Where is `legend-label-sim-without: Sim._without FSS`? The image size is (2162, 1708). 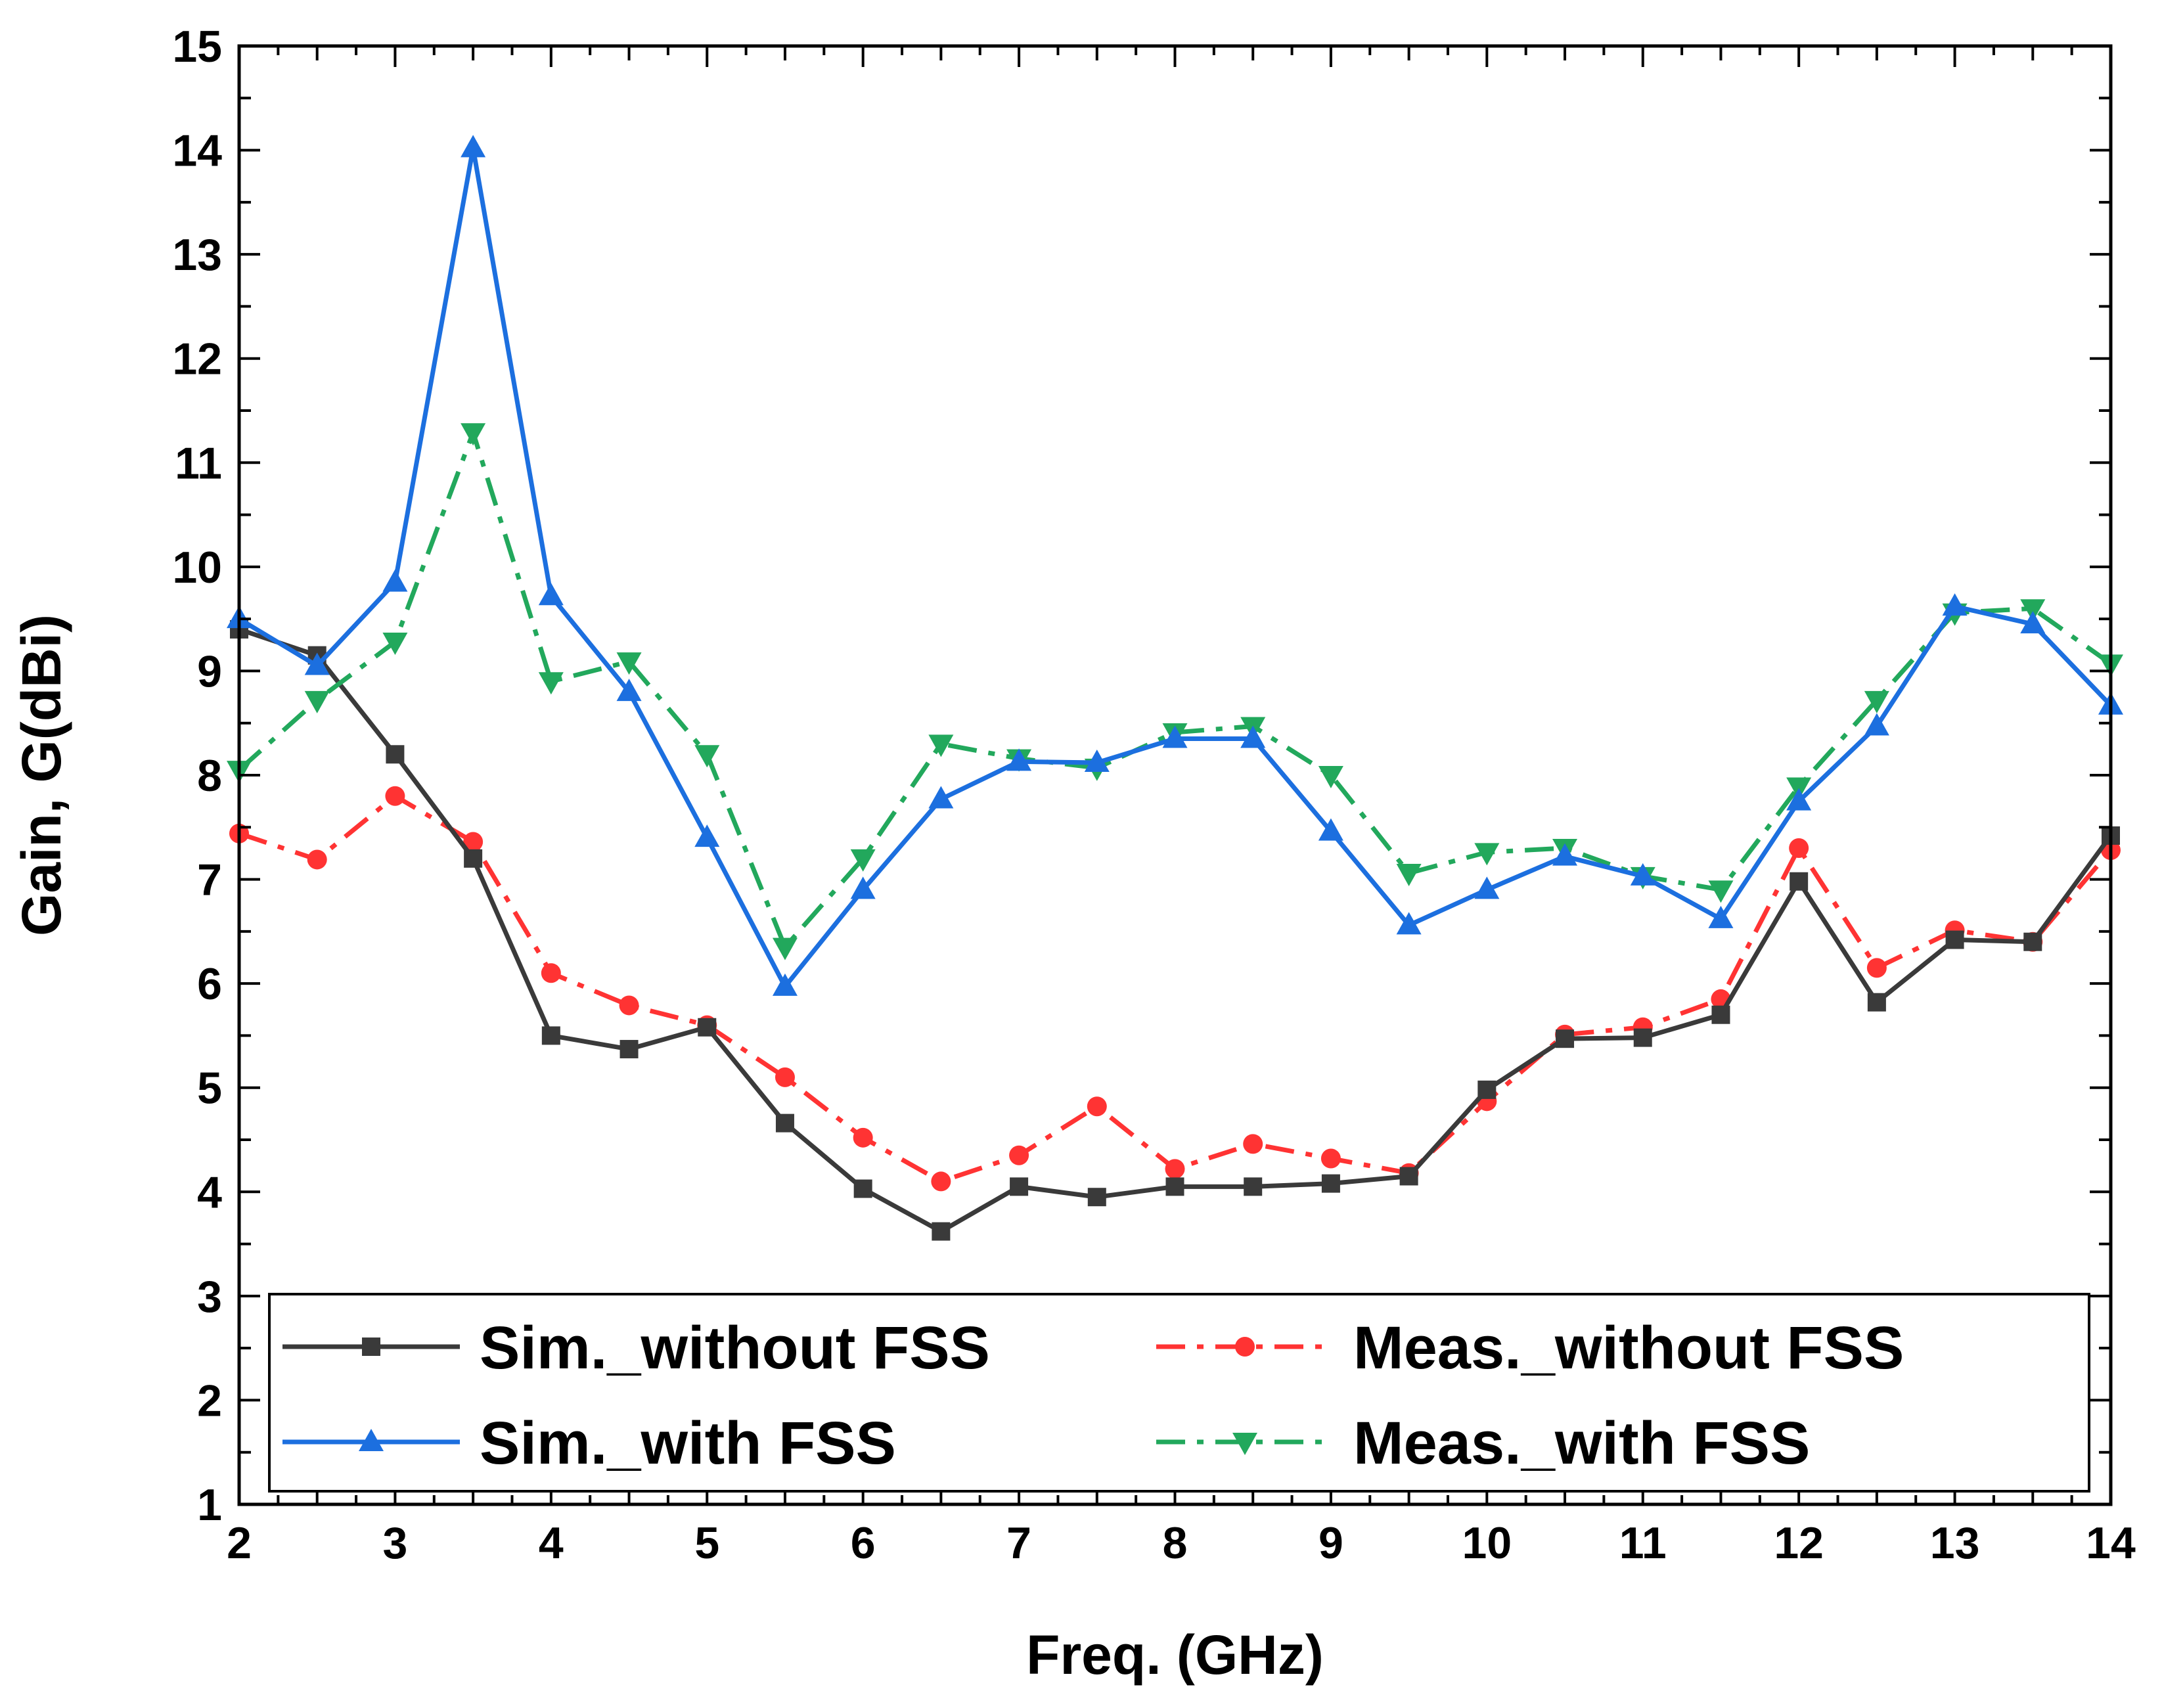
legend-label-sim-without: Sim._without FSS is located at coordinates (735, 1348).